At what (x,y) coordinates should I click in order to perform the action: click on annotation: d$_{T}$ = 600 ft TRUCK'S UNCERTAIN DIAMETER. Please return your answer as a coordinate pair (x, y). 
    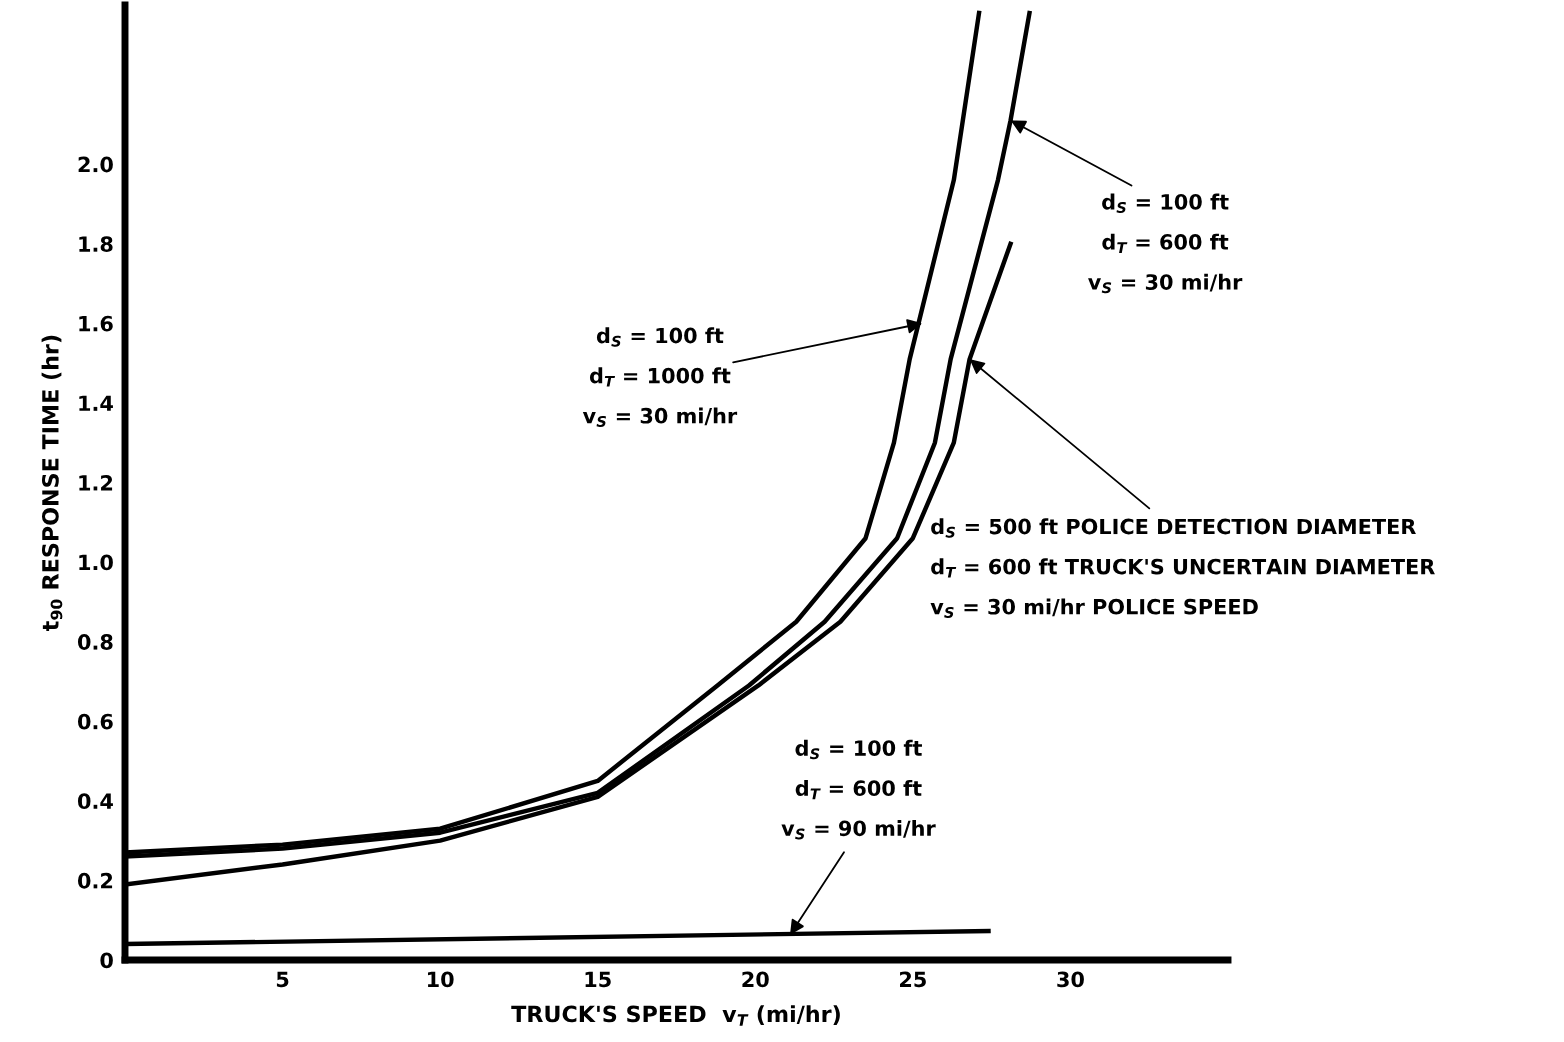
    Looking at the image, I should click on (1183, 568).